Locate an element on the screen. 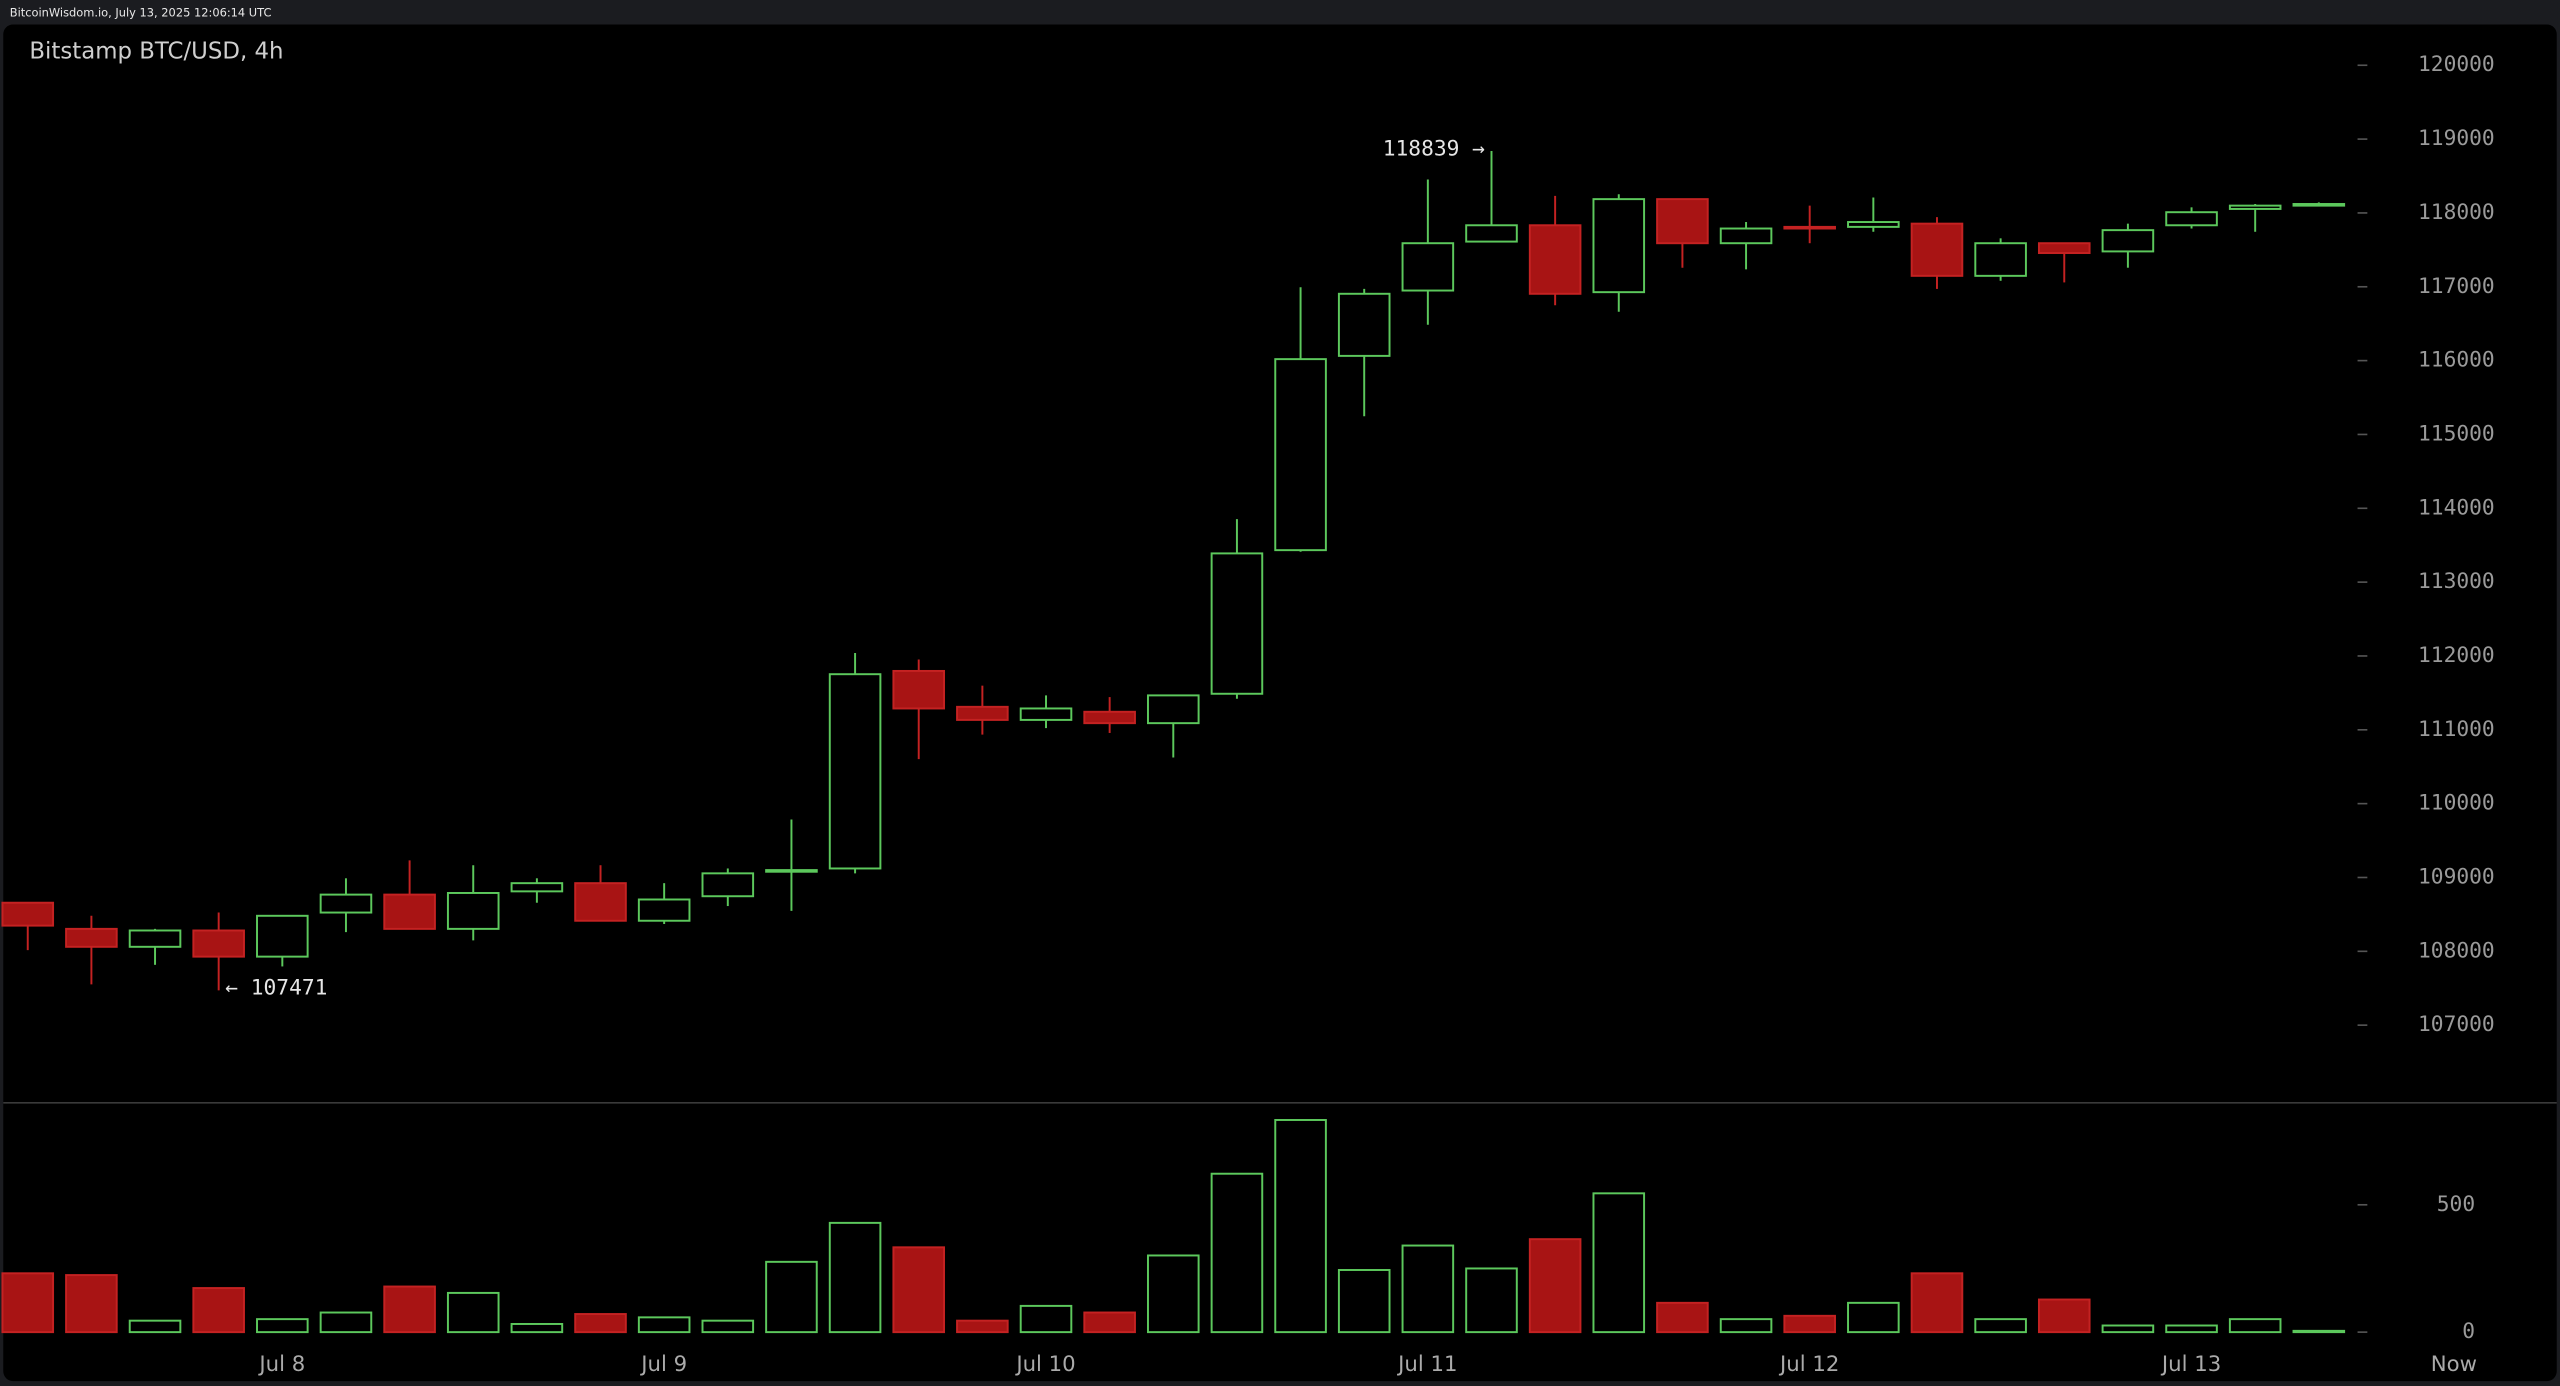 This screenshot has height=1386, width=2560. y-tick-label: 109000 is located at coordinates (2456, 876).